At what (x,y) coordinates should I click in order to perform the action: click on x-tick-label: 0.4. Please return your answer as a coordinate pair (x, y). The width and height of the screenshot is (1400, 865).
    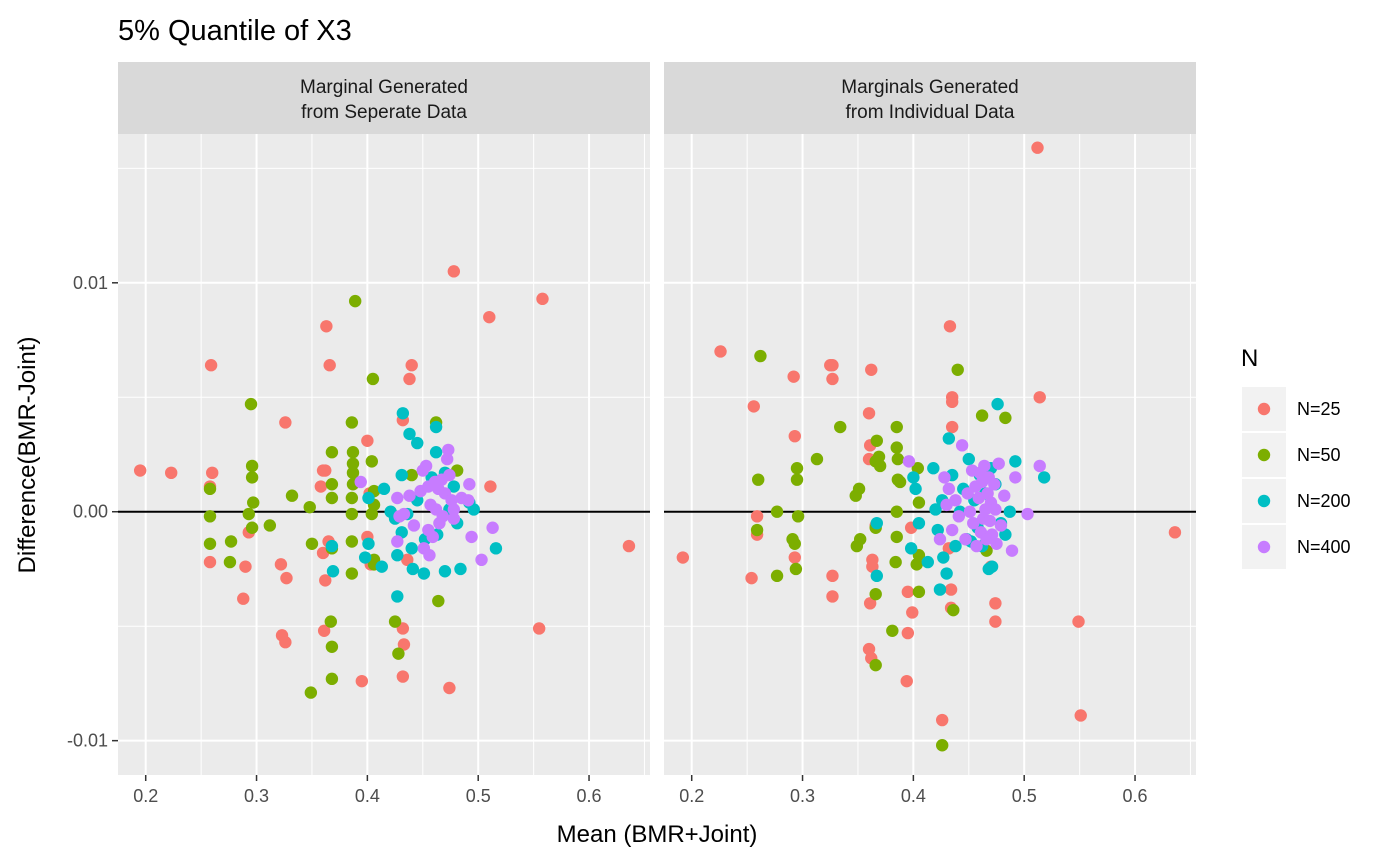
    Looking at the image, I should click on (913, 796).